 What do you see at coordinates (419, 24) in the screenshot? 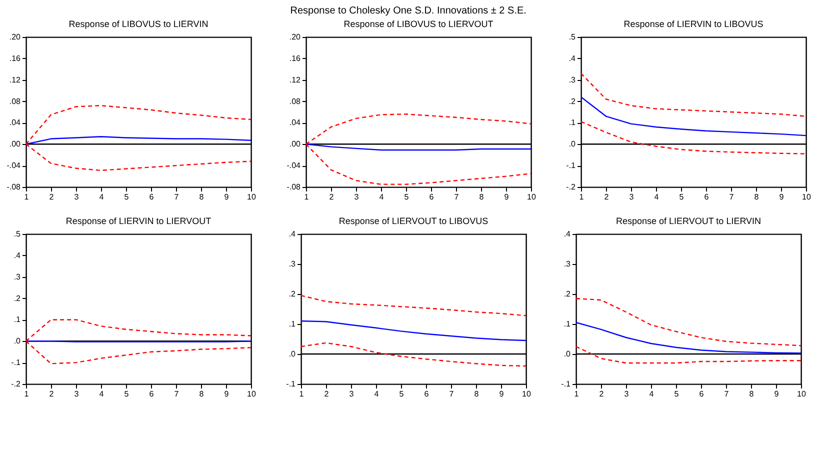
I see `chart-title: Response of LIBOVUS to LIERVOUT` at bounding box center [419, 24].